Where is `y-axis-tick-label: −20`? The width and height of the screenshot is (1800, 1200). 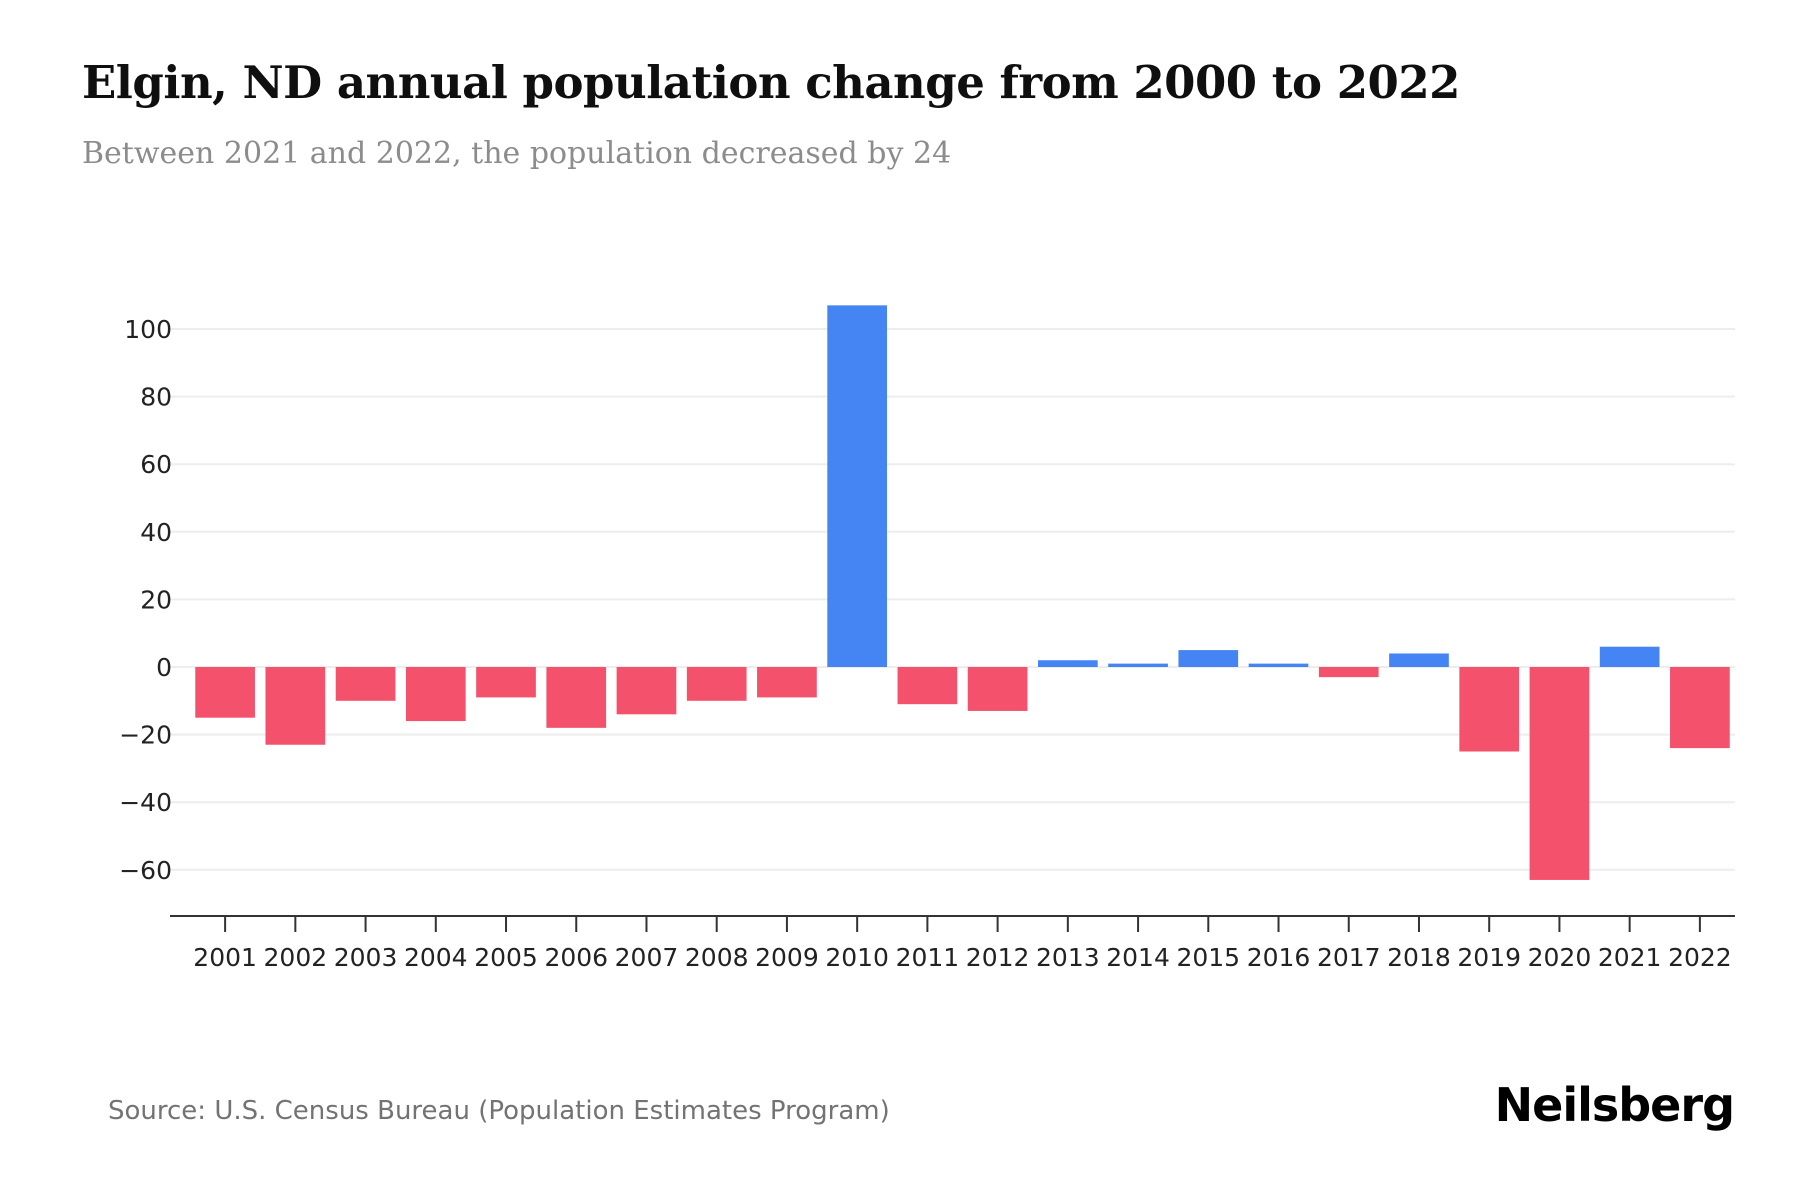
y-axis-tick-label: −20 is located at coordinates (145, 735).